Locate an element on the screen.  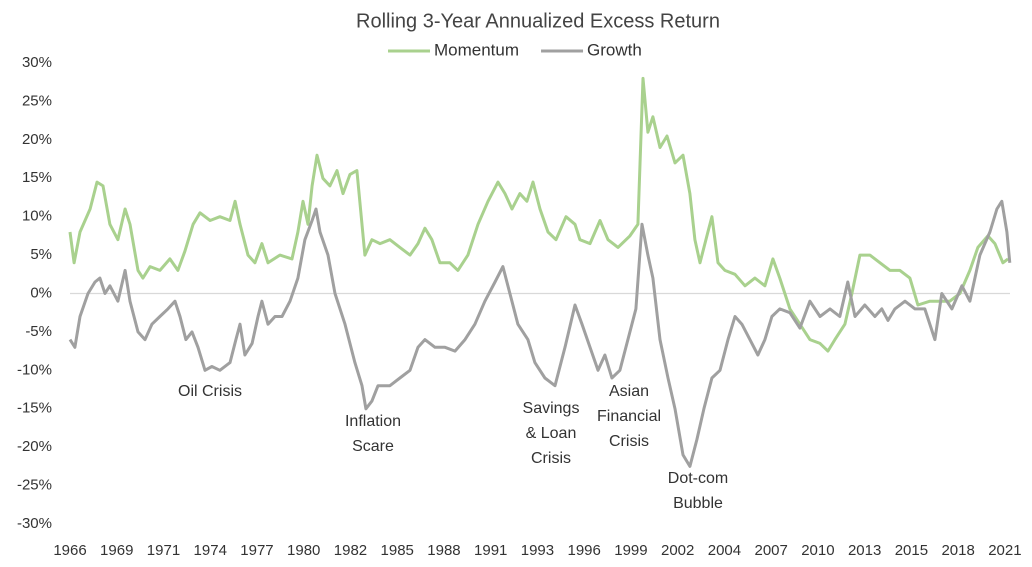
x-tick-label: 2021 is located at coordinates (1004, 550).